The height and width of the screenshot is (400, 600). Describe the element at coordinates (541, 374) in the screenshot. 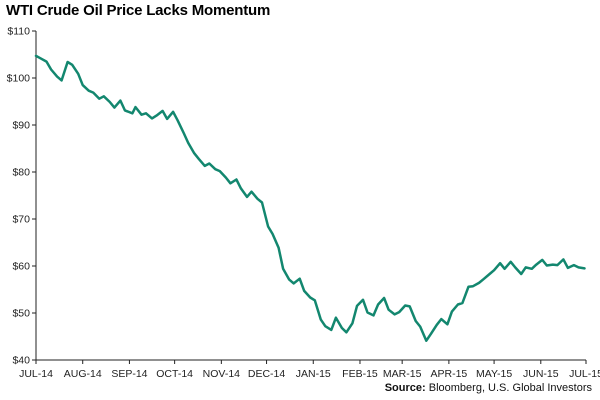

I see `x-tick-label: JUN-15` at that location.